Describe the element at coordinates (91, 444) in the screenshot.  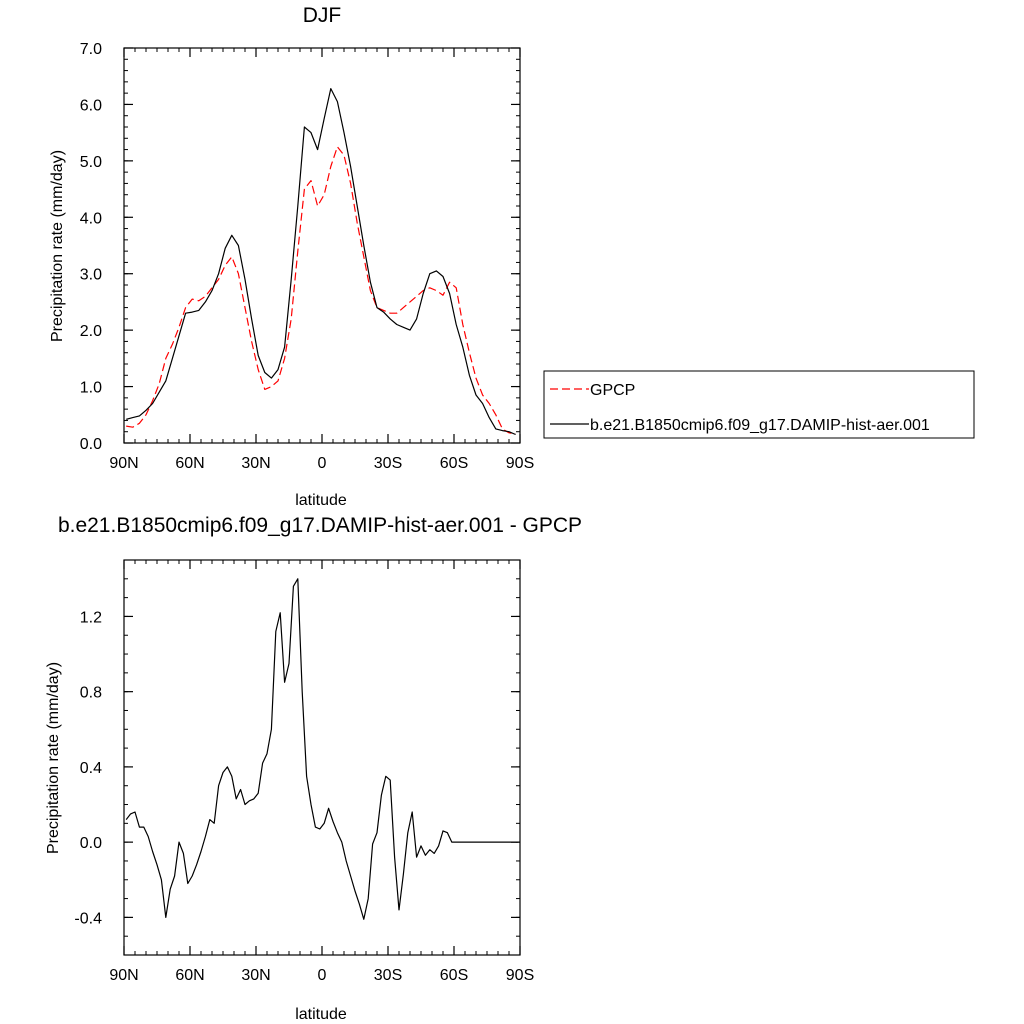
I see `top-y-tick-label: 0.0` at that location.